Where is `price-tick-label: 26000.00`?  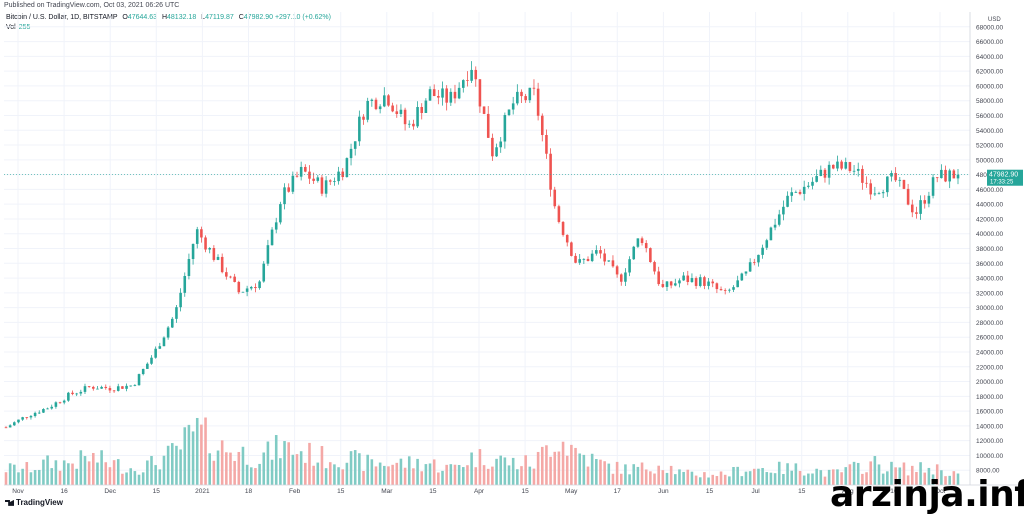 price-tick-label: 26000.00 is located at coordinates (989, 338).